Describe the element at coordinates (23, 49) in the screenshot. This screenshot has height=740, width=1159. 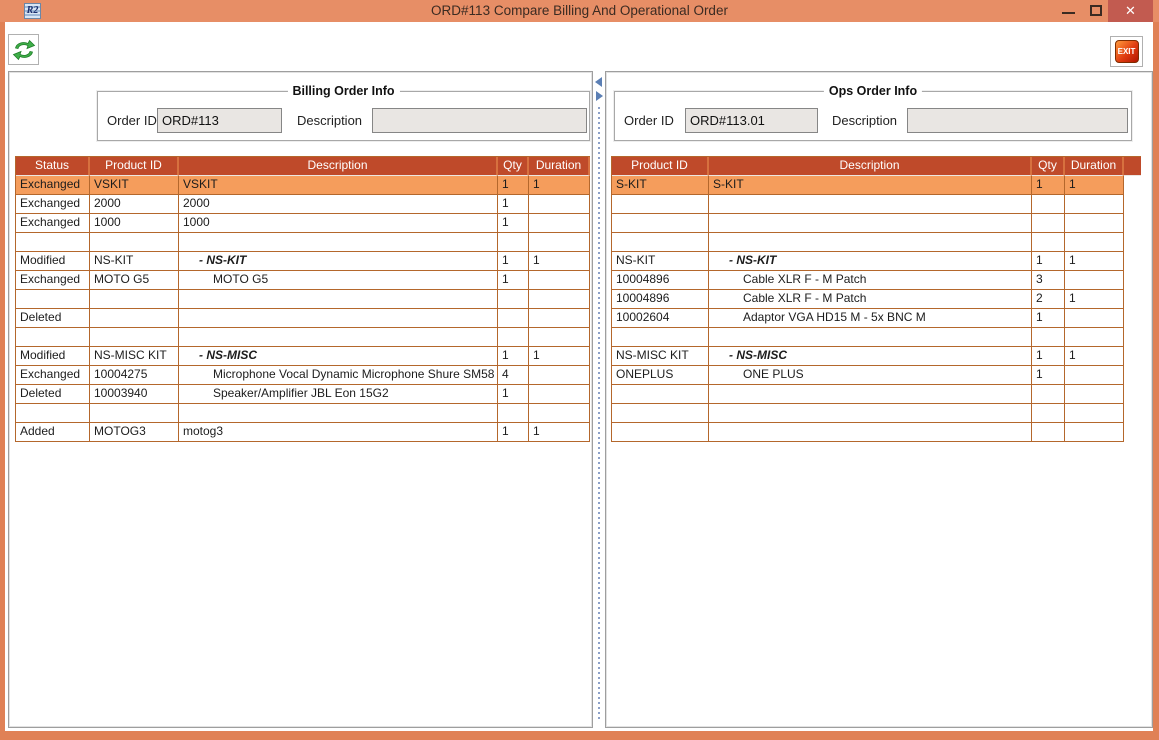
I see `refresh-button` at that location.